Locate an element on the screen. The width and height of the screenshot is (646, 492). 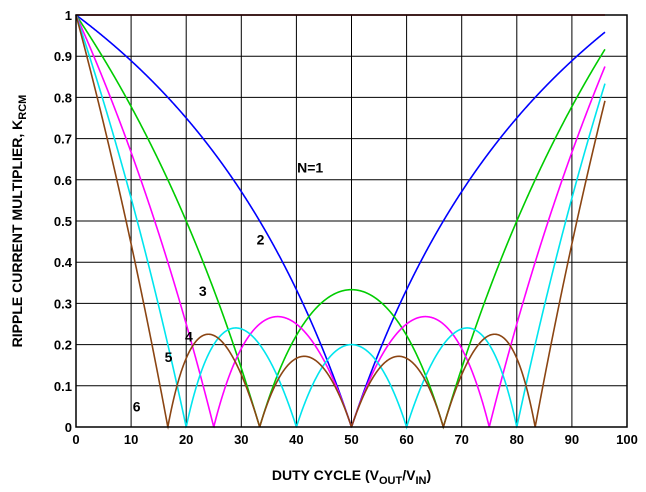
x-tick-label: 90 is located at coordinates (572, 439).